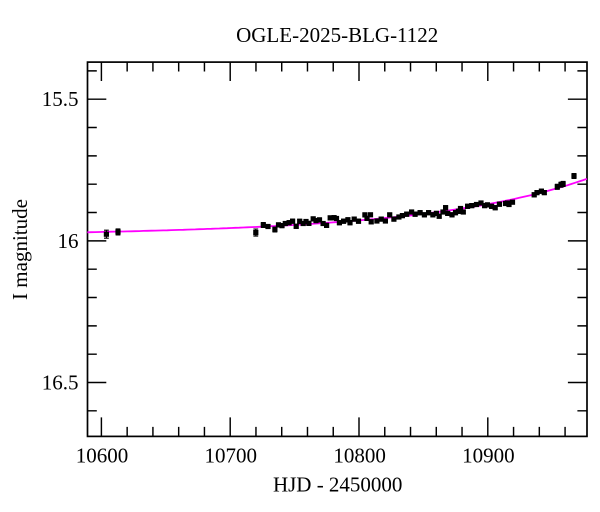 The width and height of the screenshot is (600, 512). Describe the element at coordinates (488, 456) in the screenshot. I see `svg-text: 10900` at that location.